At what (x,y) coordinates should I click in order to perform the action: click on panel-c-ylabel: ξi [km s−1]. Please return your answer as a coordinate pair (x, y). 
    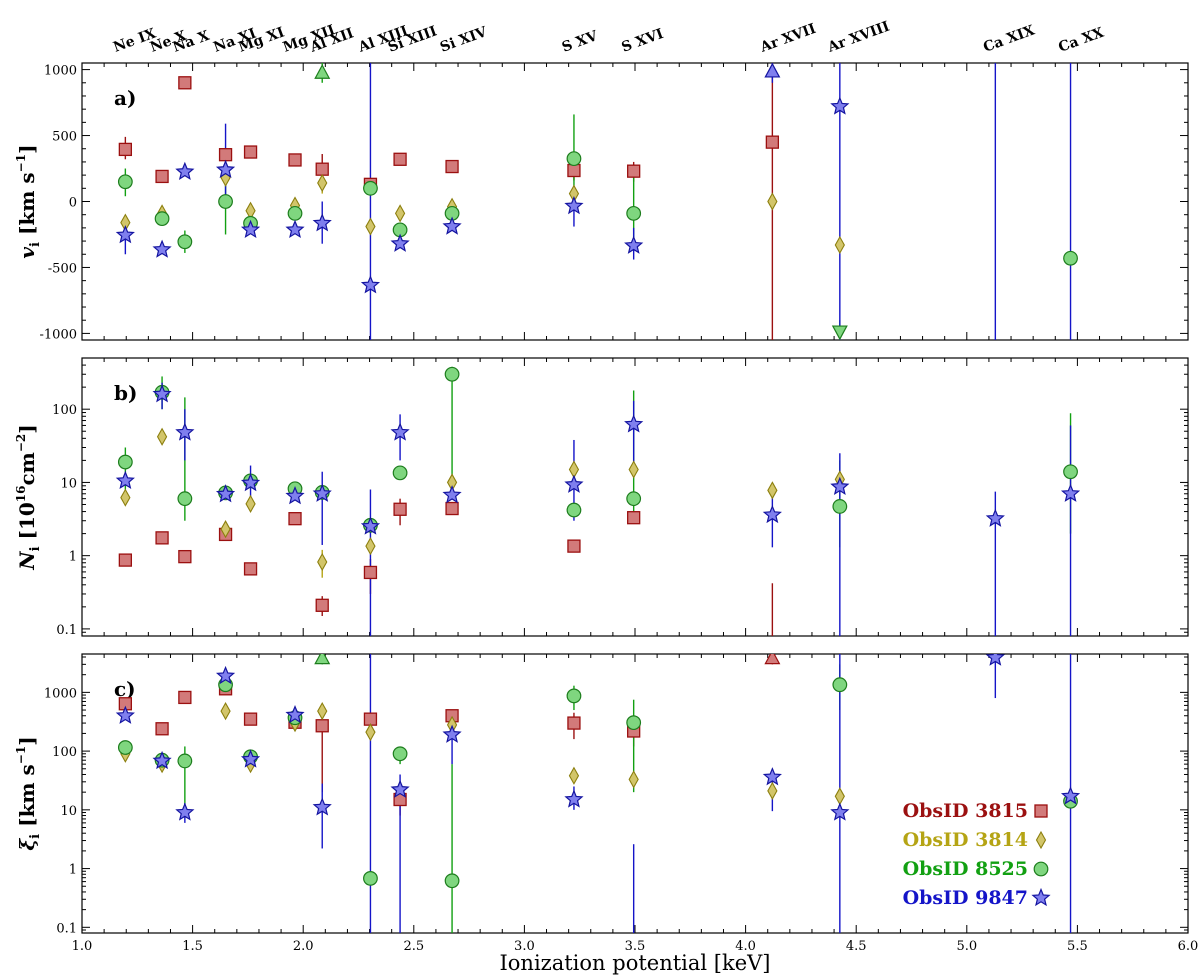
    Looking at the image, I should click on (28, 793).